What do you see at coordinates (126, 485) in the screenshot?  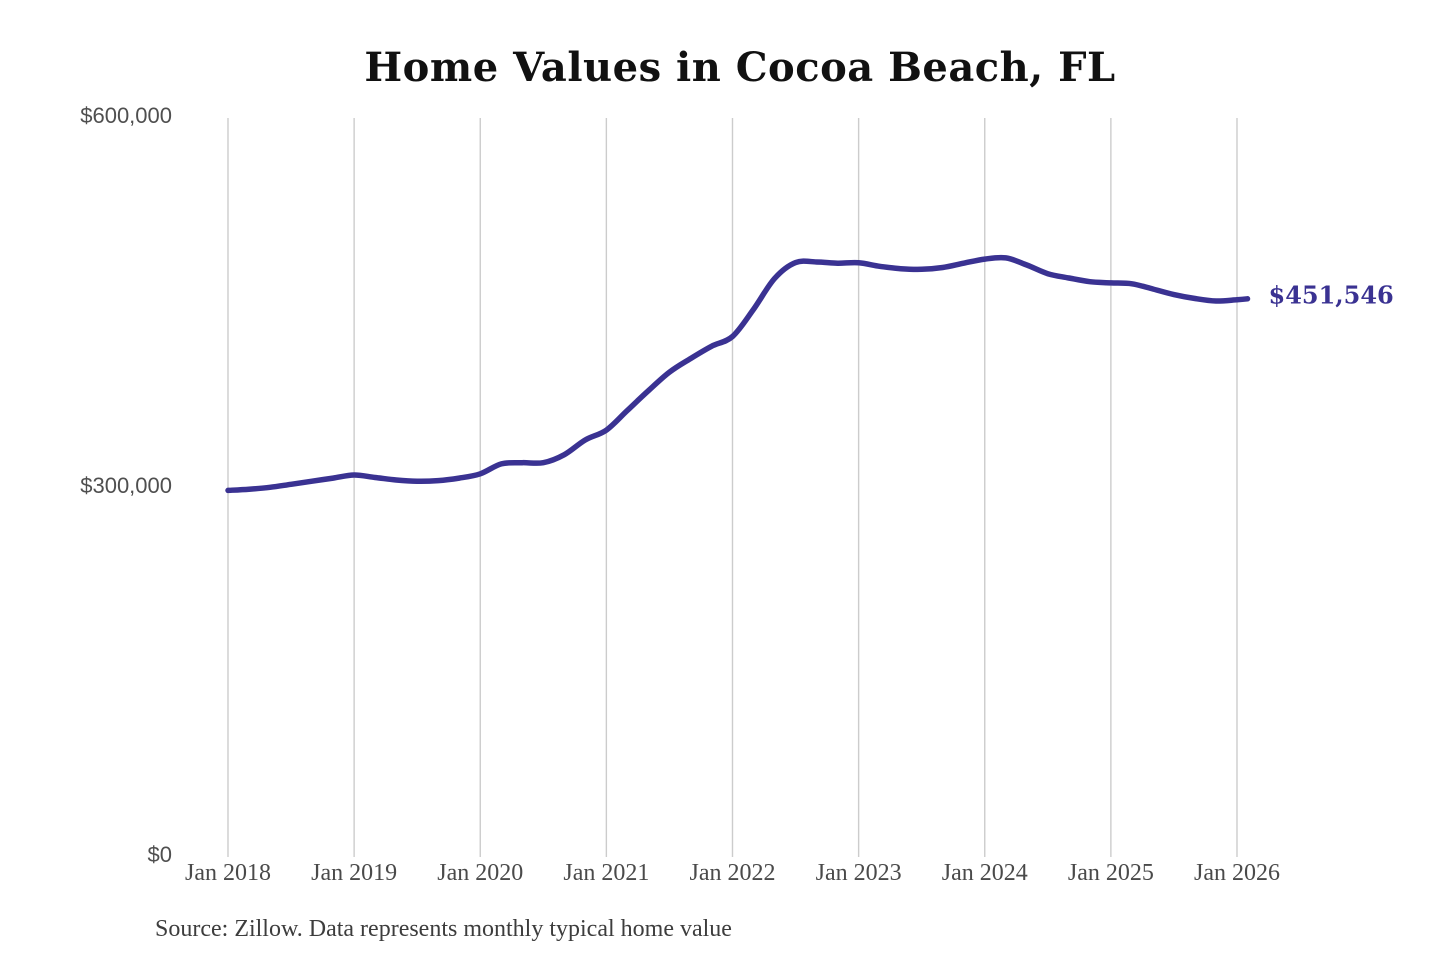 I see `y-tick-label: $300,000` at bounding box center [126, 485].